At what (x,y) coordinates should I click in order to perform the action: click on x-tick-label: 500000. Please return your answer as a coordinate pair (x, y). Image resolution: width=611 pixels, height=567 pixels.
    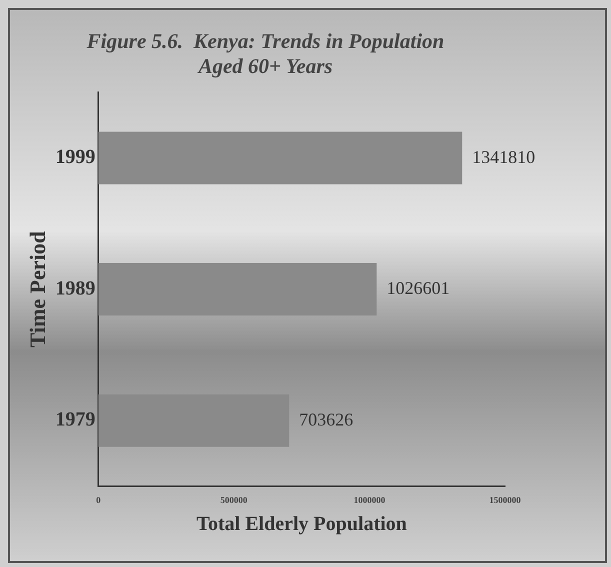
    Looking at the image, I should click on (234, 499).